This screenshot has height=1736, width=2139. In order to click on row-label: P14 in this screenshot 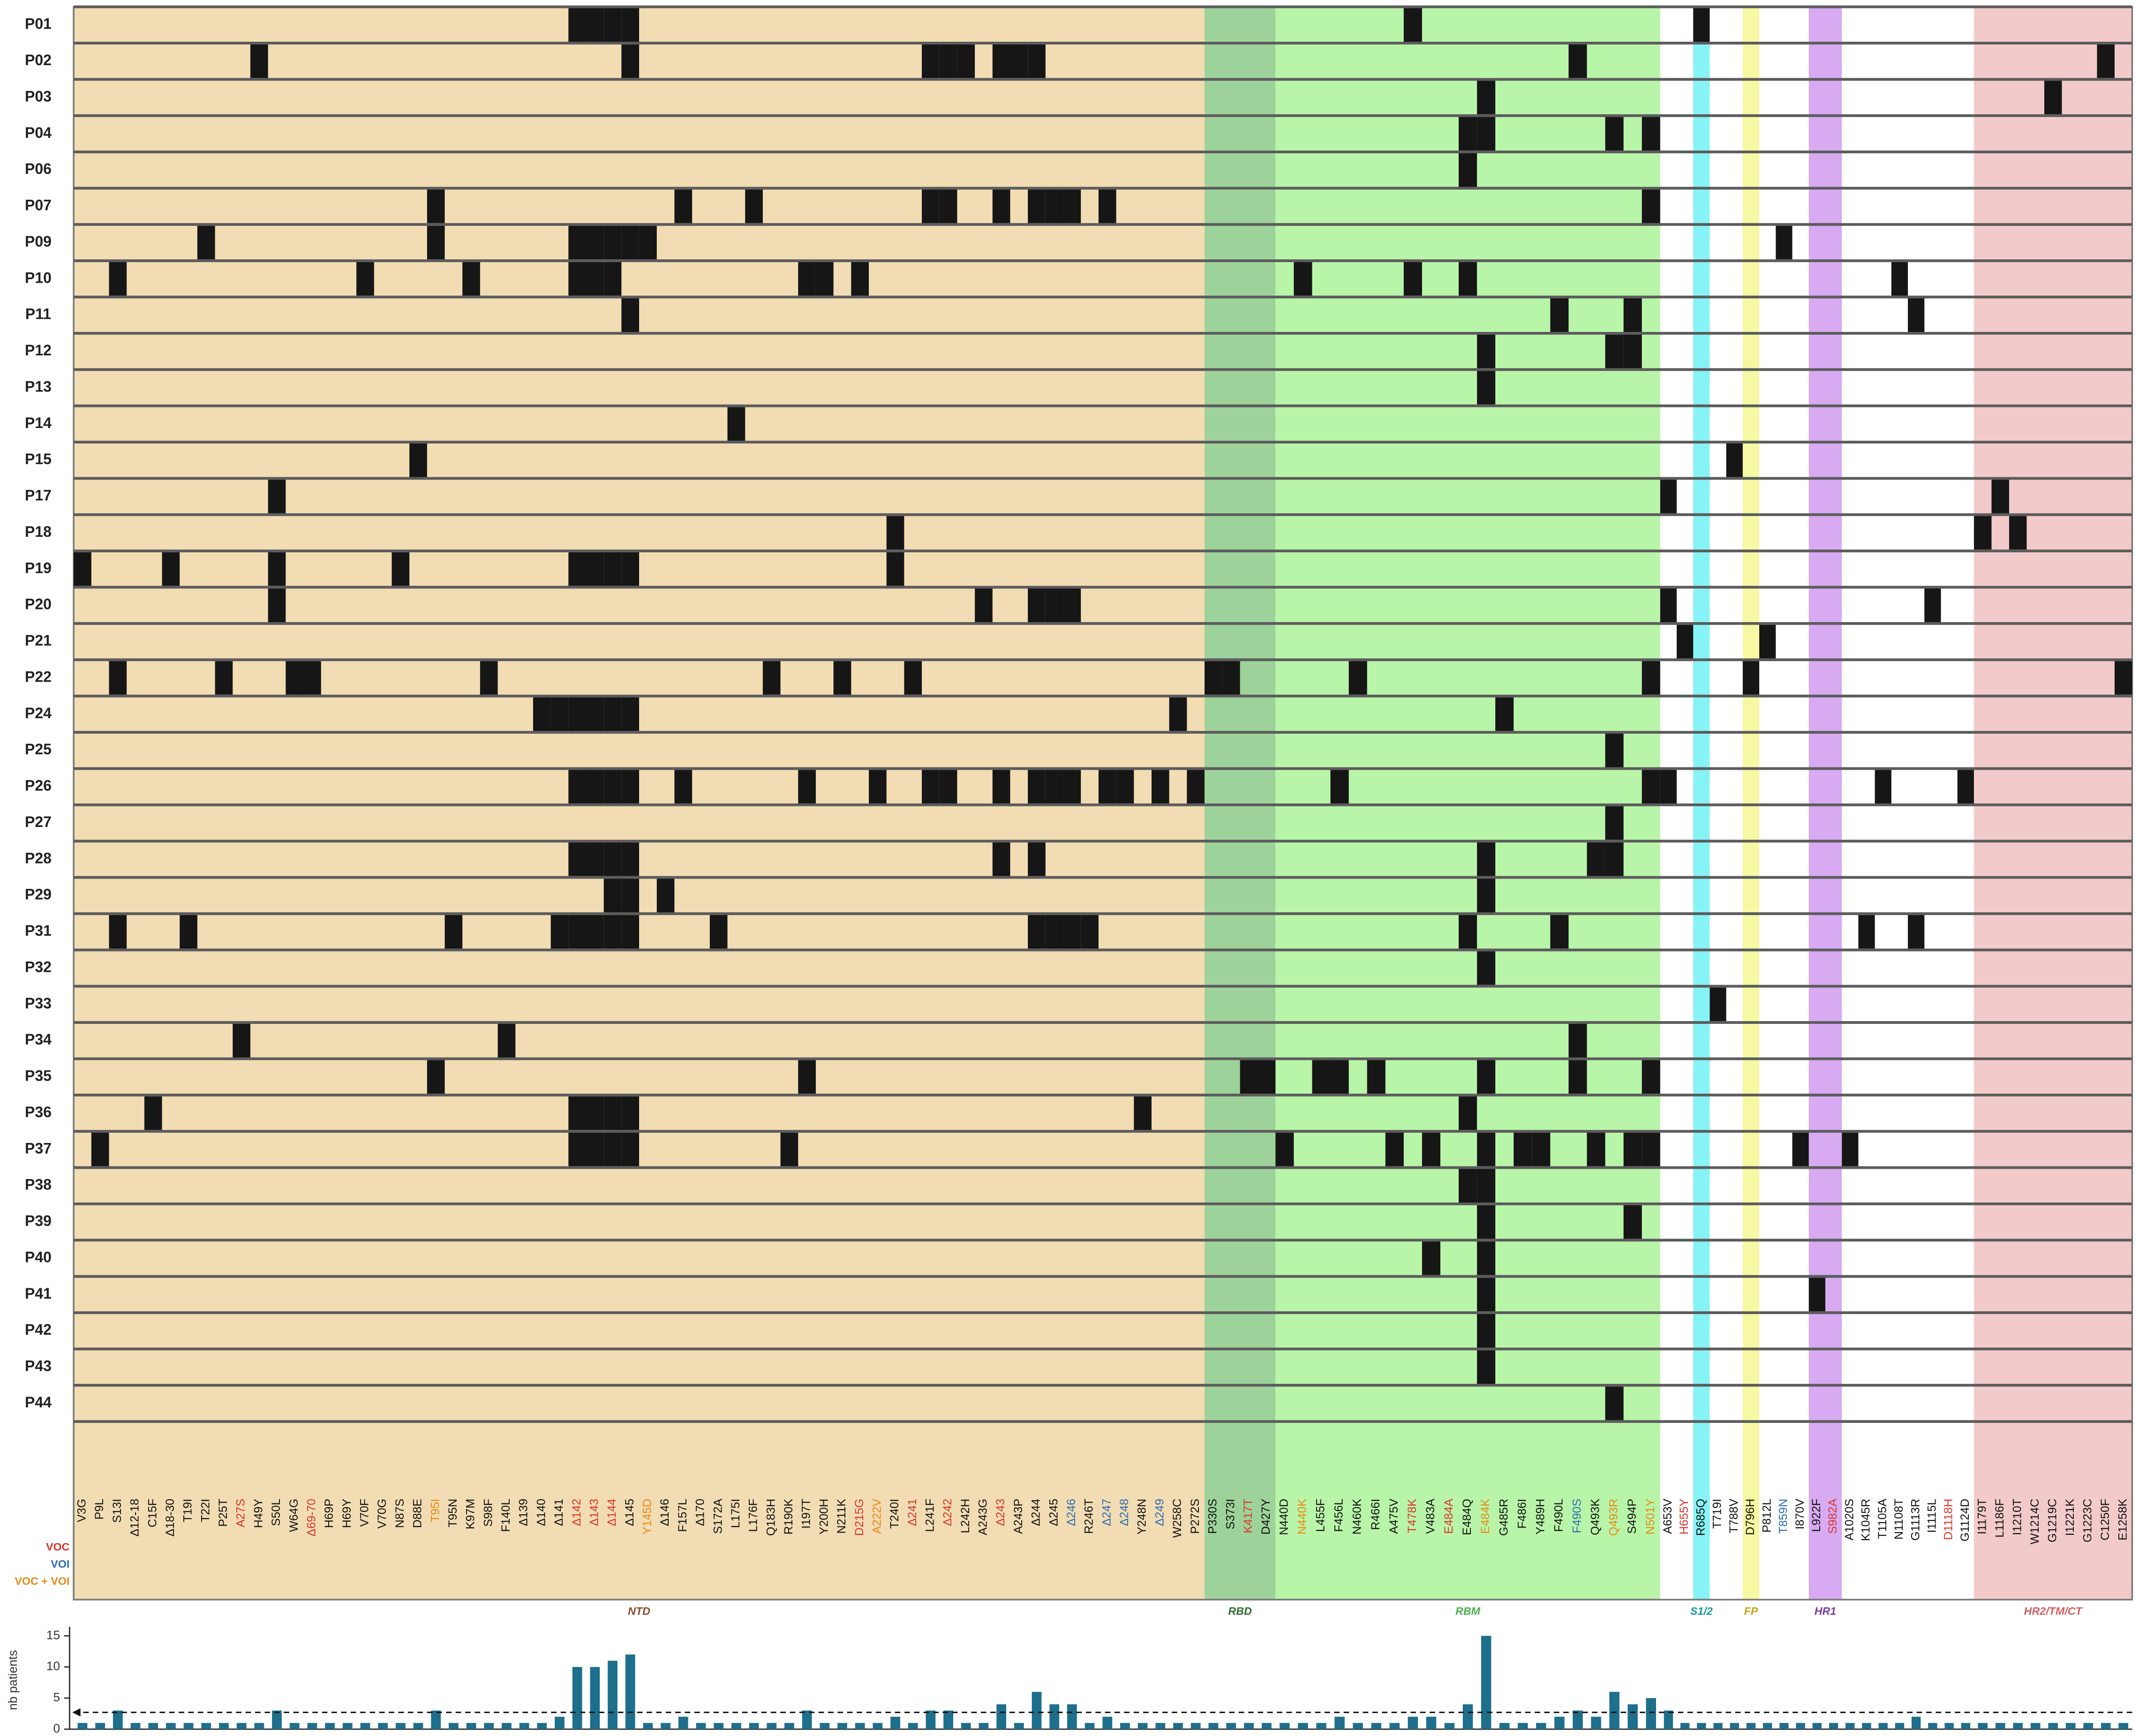, I will do `click(38, 422)`.